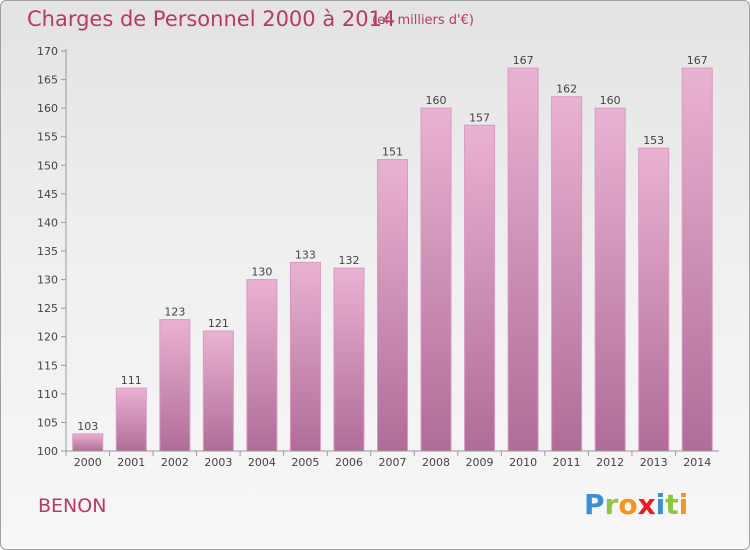 The image size is (750, 550). Describe the element at coordinates (611, 504) in the screenshot. I see `logo-letter: r` at that location.